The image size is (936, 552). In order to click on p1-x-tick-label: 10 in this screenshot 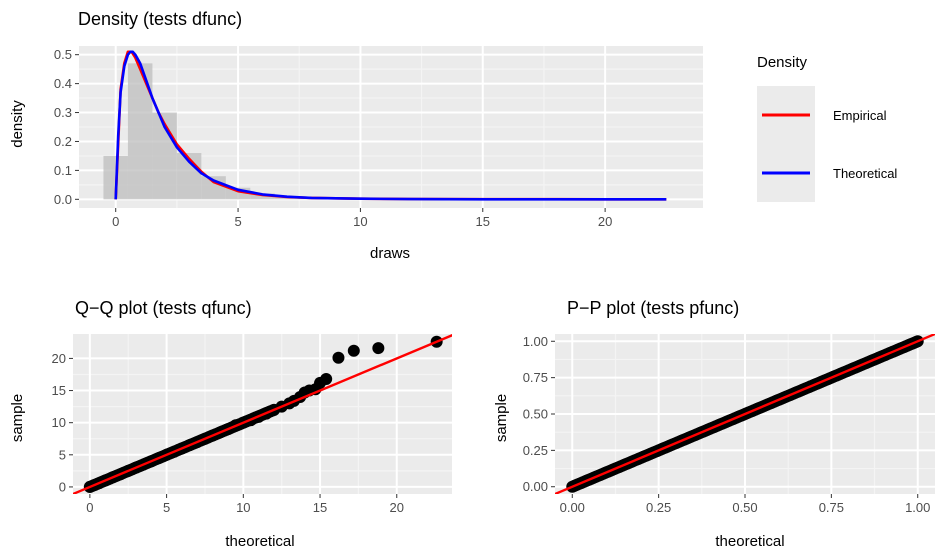, I will do `click(360, 221)`.